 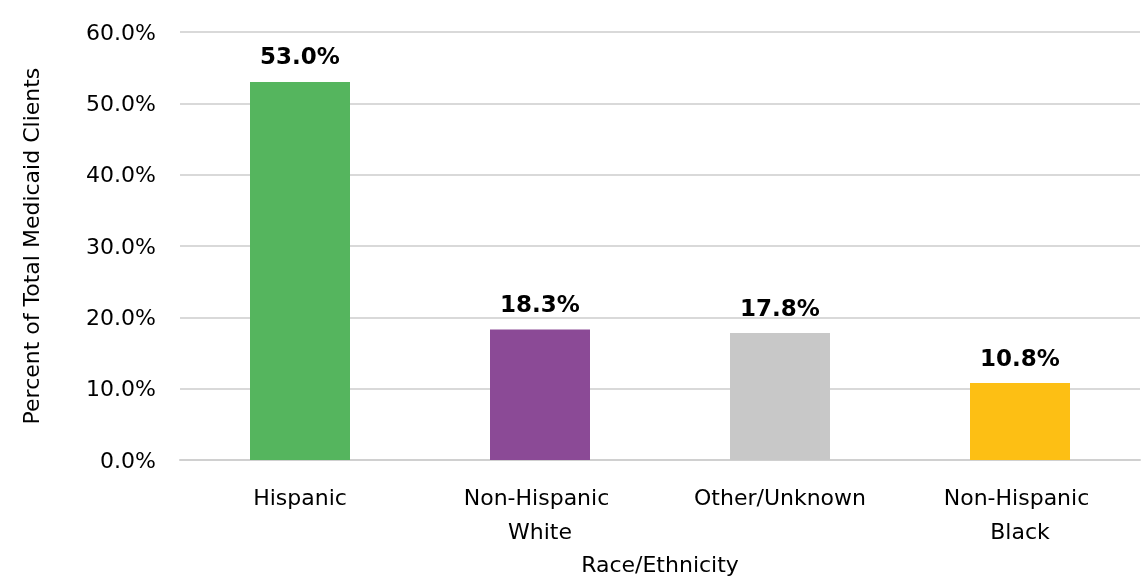 What do you see at coordinates (121, 317) in the screenshot?
I see `y-tick-label: 20.0%` at bounding box center [121, 317].